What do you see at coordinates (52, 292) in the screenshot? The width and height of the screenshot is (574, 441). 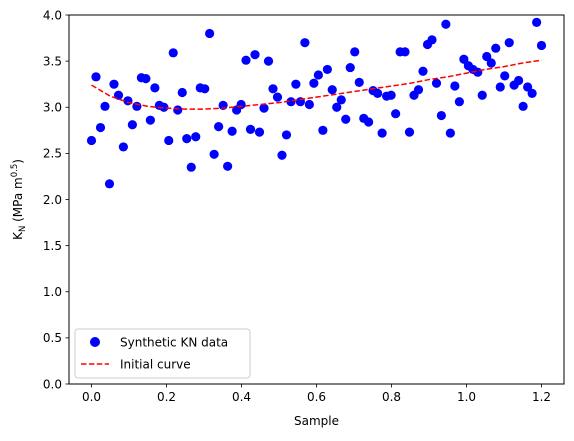 I see `y-tick-label: 1.0` at bounding box center [52, 292].